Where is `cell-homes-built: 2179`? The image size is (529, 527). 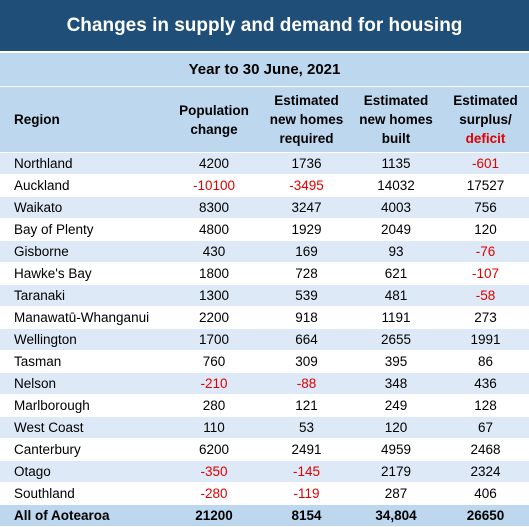 cell-homes-built: 2179 is located at coordinates (396, 471).